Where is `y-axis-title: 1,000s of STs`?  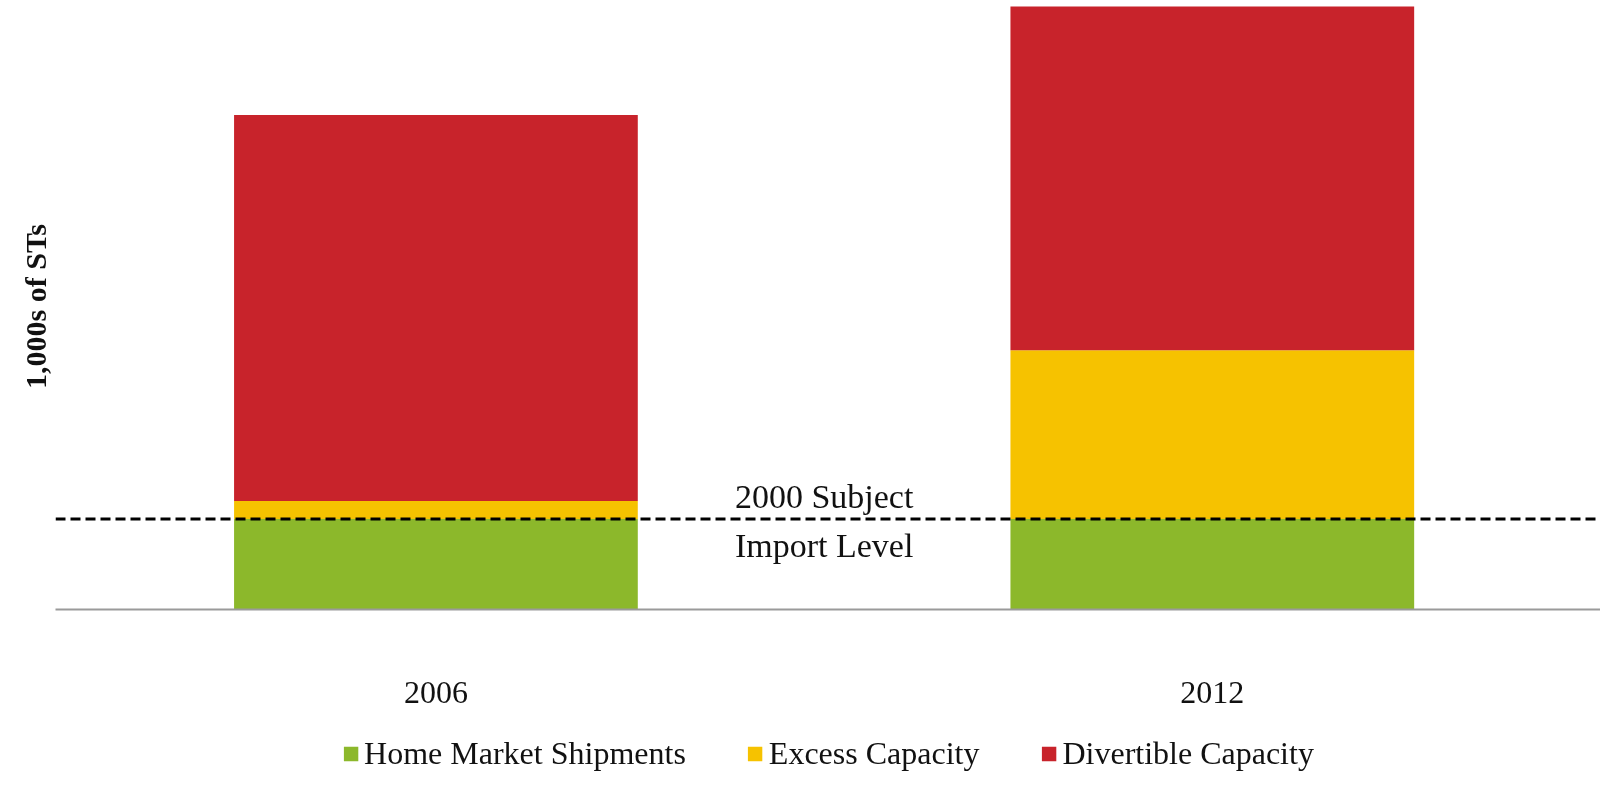
y-axis-title: 1,000s of STs is located at coordinates (35, 306).